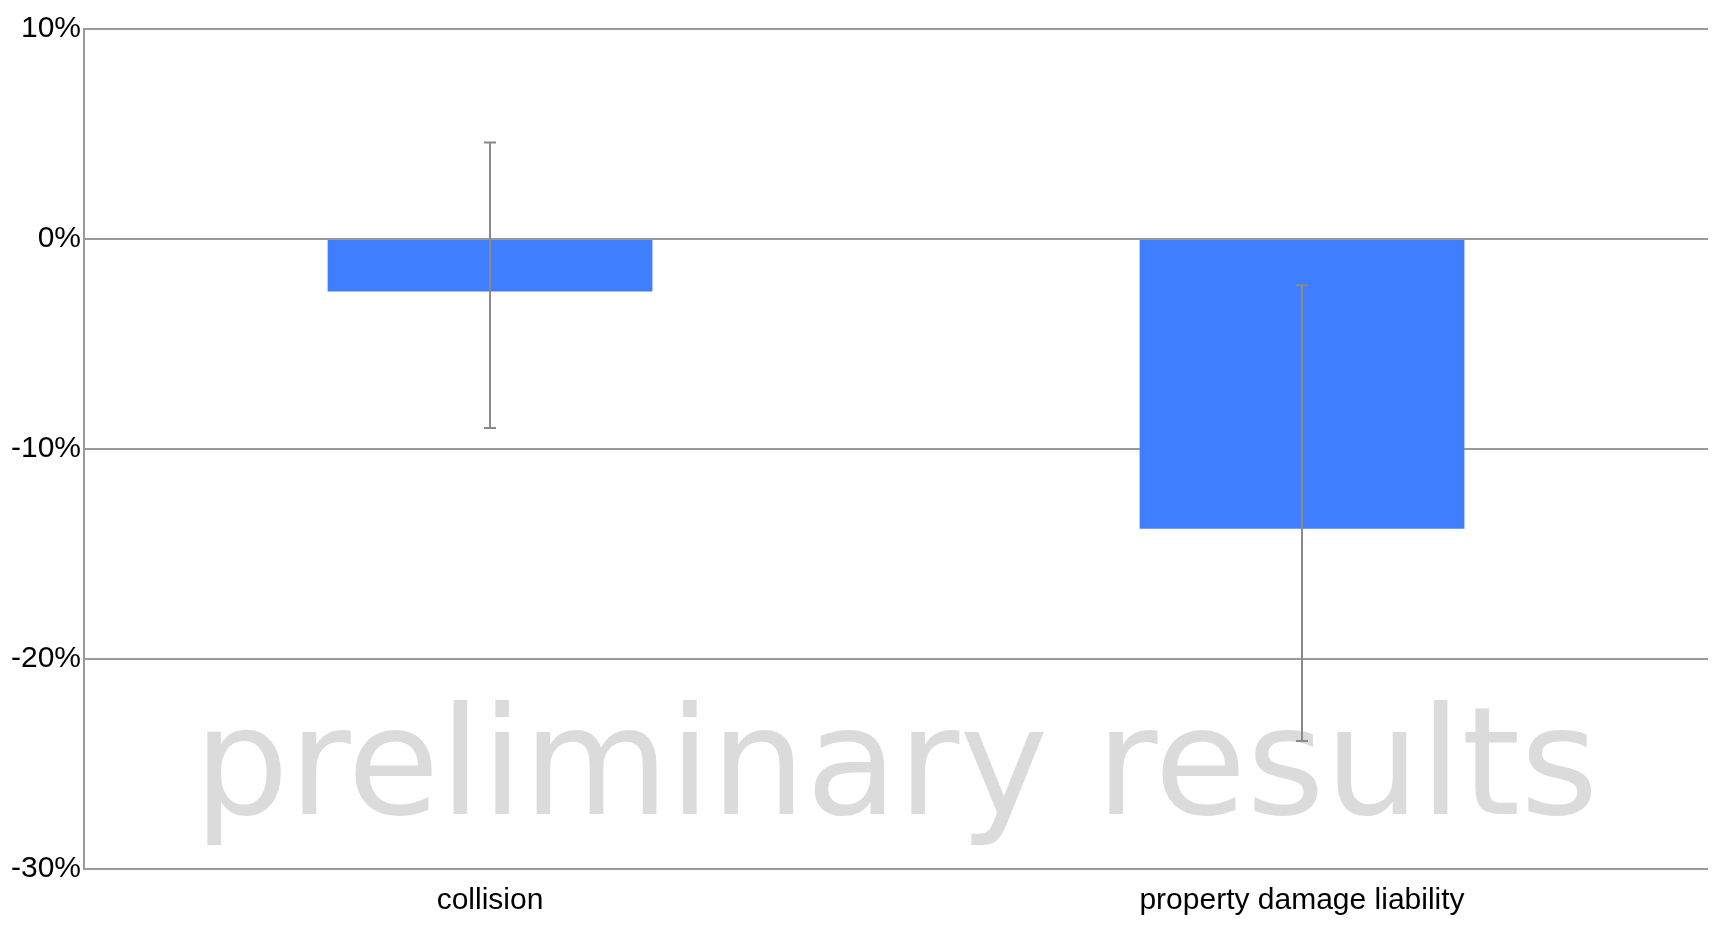 This screenshot has height=942, width=1716. I want to click on y-tick-label: -30%, so click(46, 867).